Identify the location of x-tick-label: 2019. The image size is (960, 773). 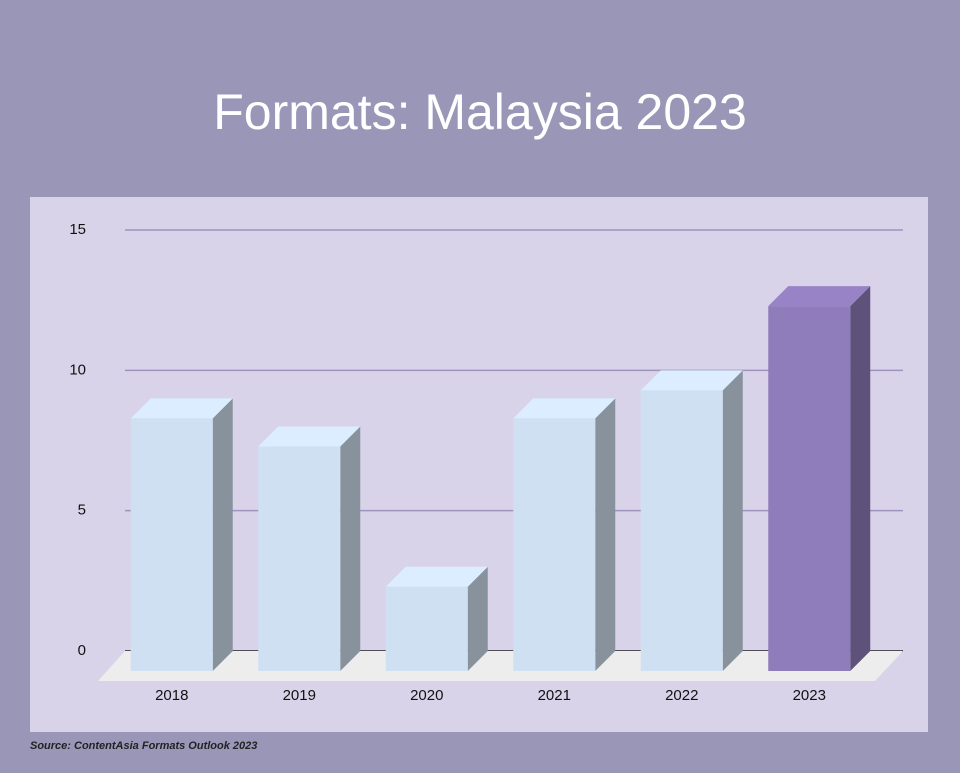
(299, 695).